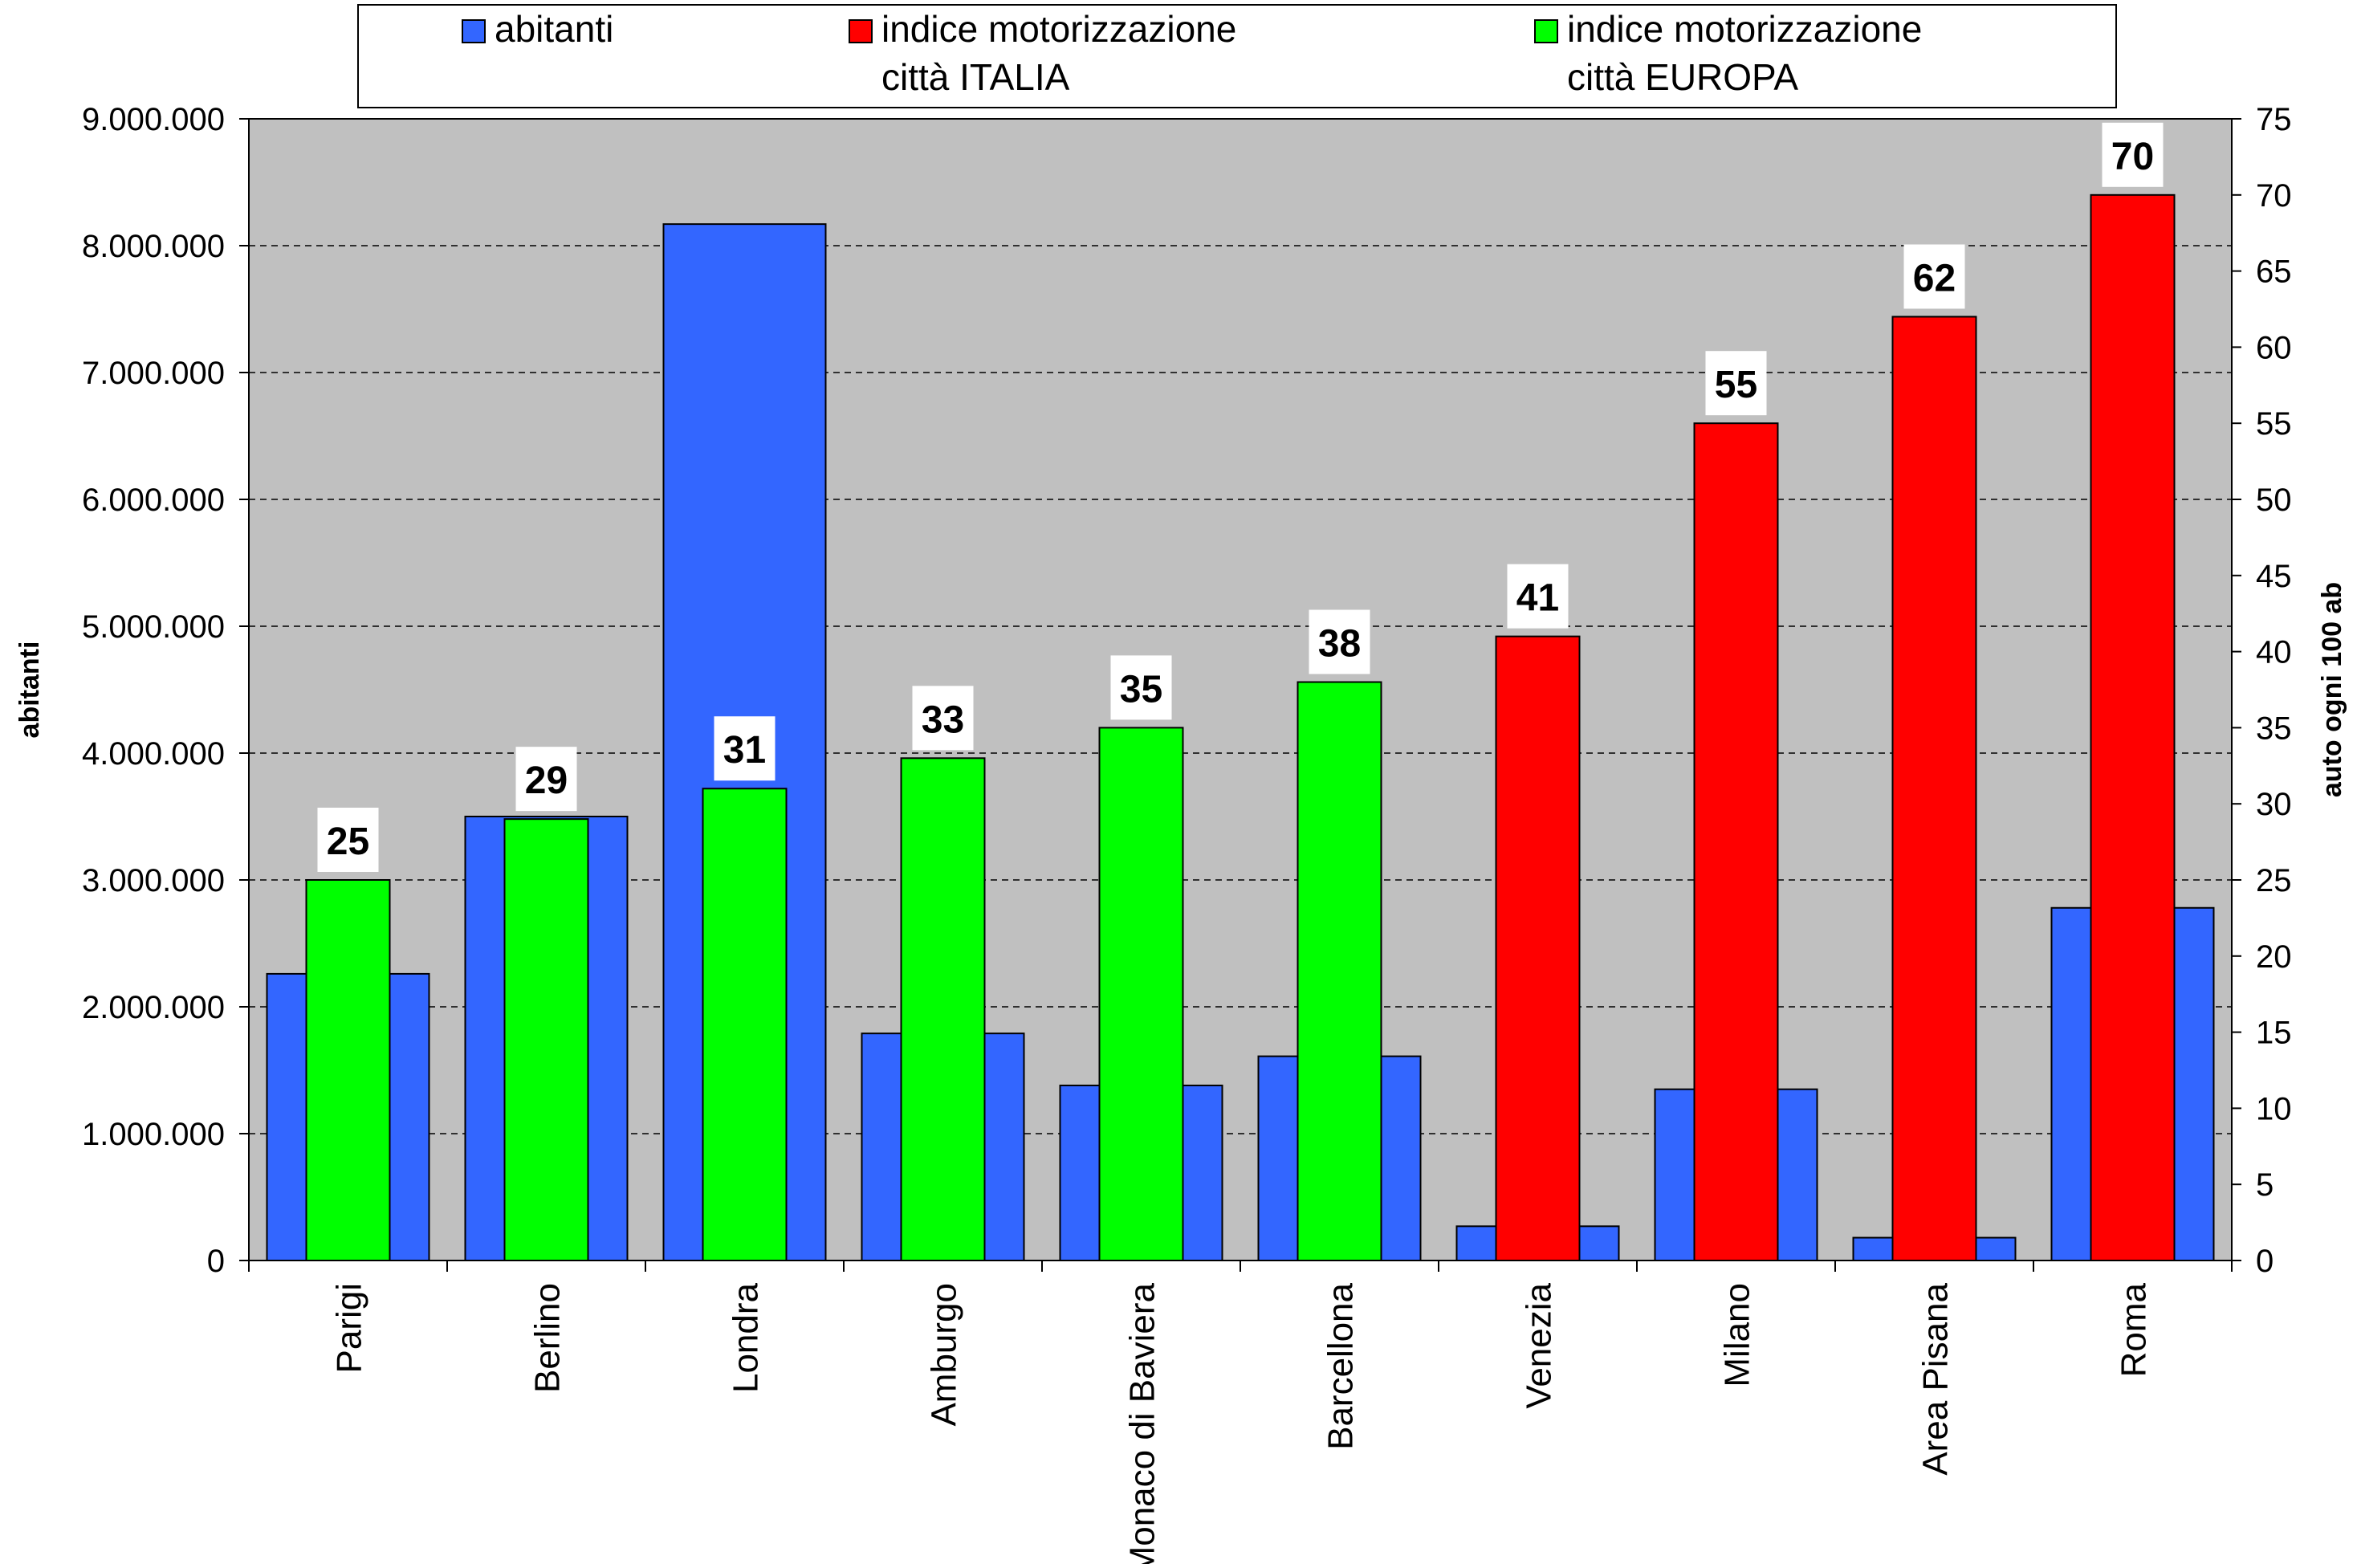 Image resolution: width=2357 pixels, height=1568 pixels. What do you see at coordinates (153, 880) in the screenshot?
I see `y-left-tick-label: 3.000.000` at bounding box center [153, 880].